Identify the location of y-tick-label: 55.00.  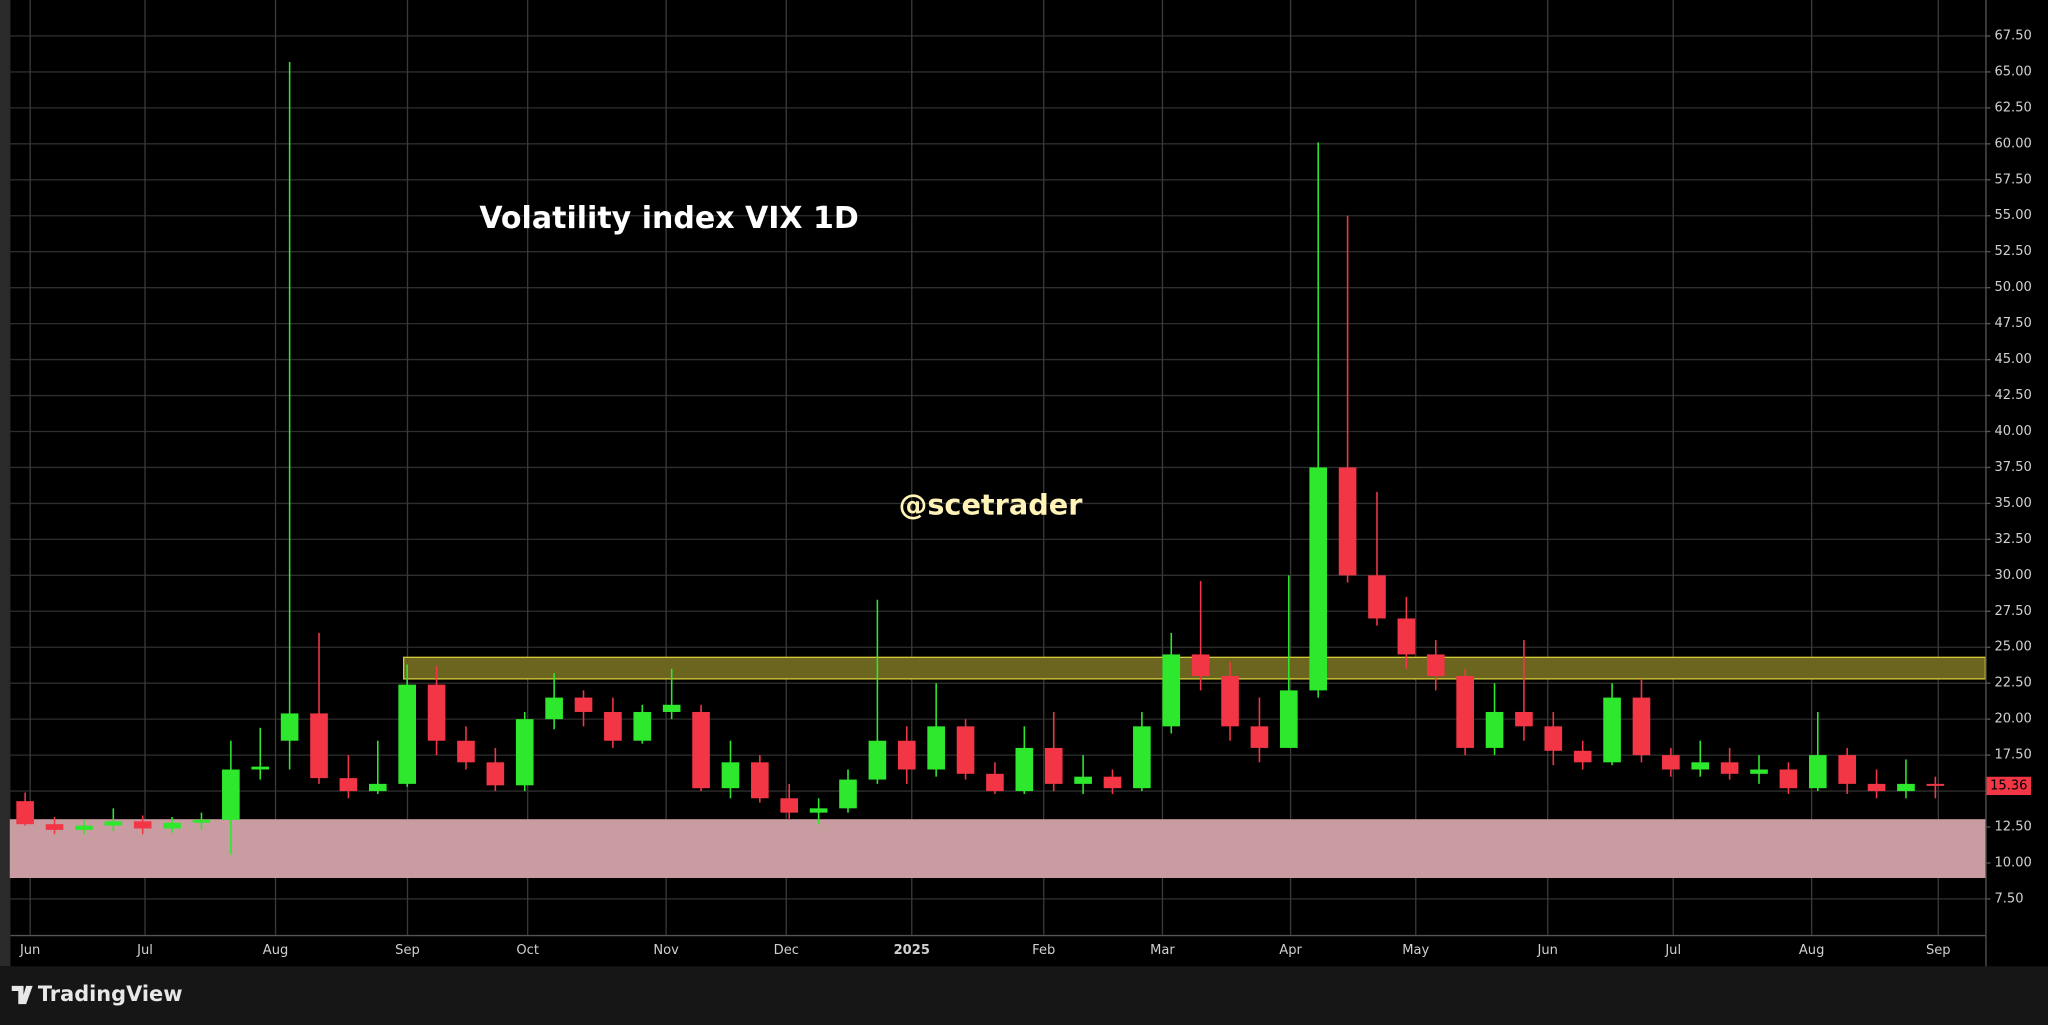
(2012, 215).